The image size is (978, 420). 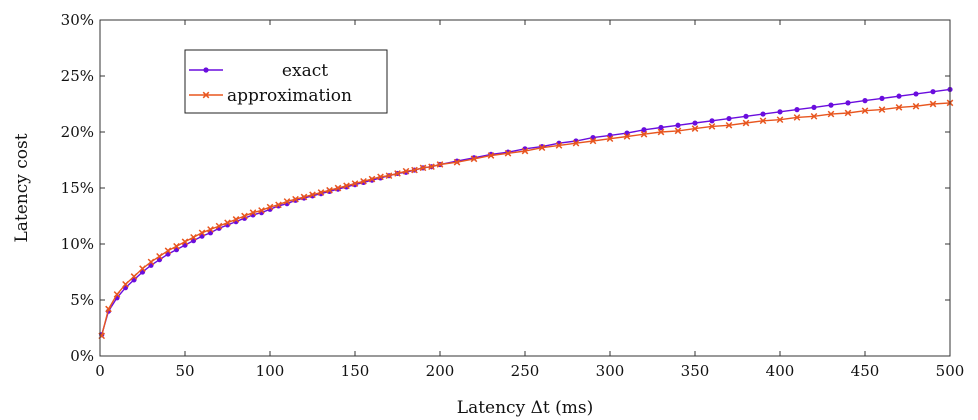 I want to click on y-tick-label: 15%, so click(x=77, y=188).